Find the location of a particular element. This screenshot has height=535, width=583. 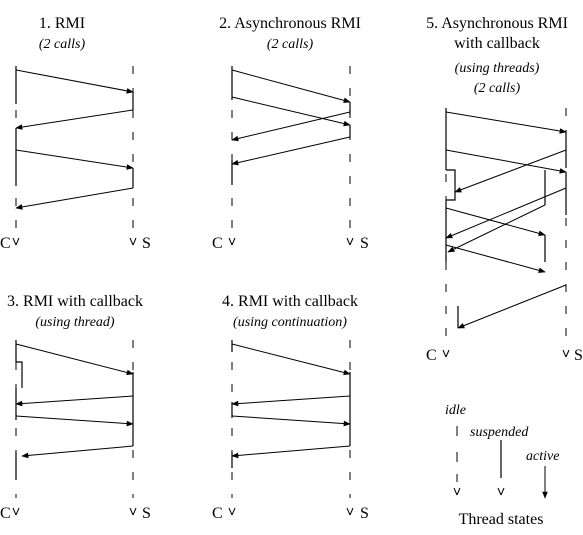

panel-subtitle: (using thread) is located at coordinates (75, 322).